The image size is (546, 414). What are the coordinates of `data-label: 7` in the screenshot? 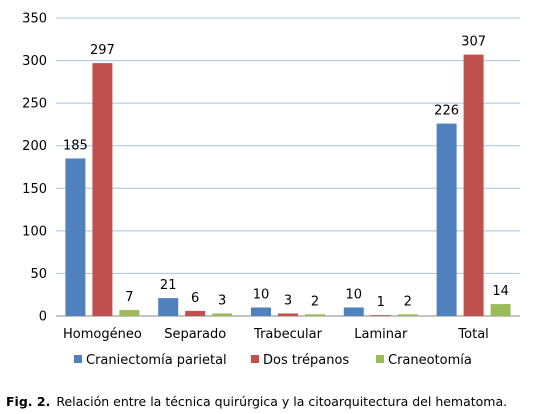 It's located at (129, 297).